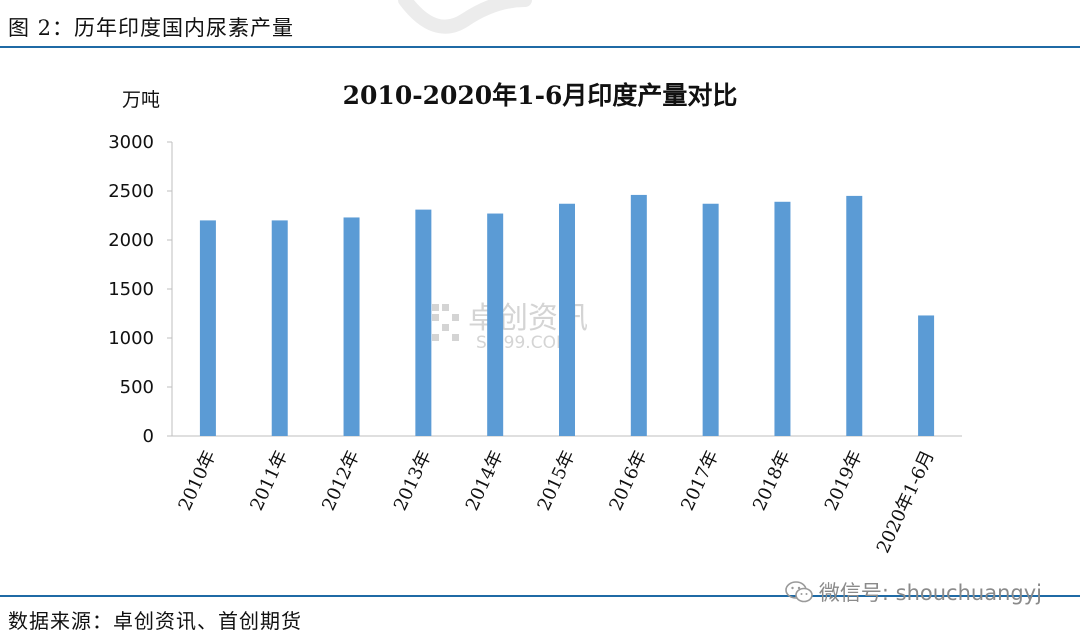 This screenshot has height=641, width=1080. I want to click on y-tick-label: 1500, so click(131, 289).